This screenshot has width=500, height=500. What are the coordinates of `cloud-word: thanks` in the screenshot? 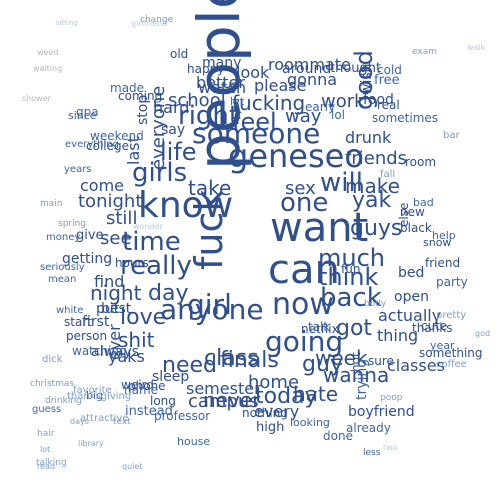 It's located at (432, 328).